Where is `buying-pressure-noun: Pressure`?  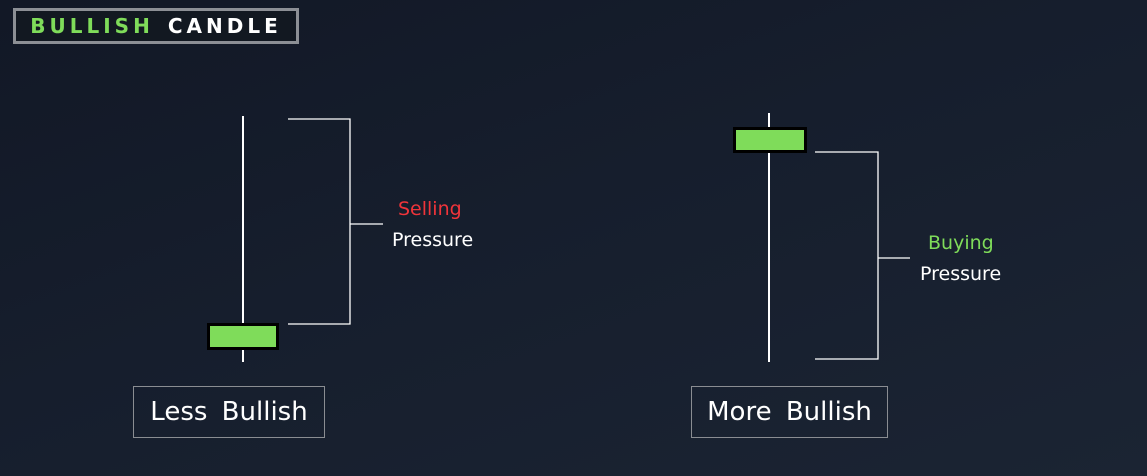
buying-pressure-noun: Pressure is located at coordinates (961, 274).